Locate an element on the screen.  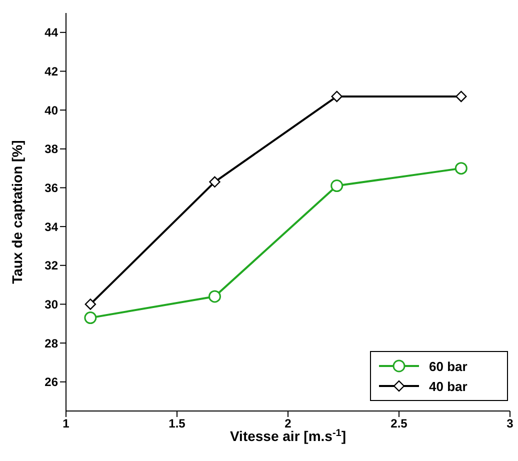
y-tick-label: 42 is located at coordinates (51, 71).